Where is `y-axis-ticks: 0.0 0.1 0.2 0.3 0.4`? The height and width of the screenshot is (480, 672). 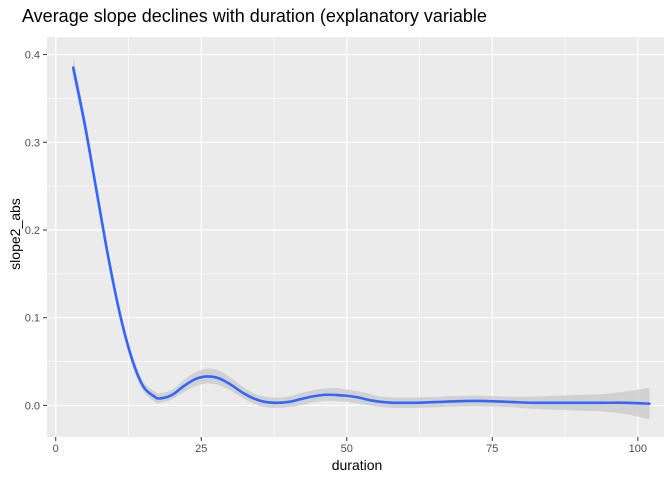 y-axis-ticks: 0.0 0.1 0.2 0.3 0.4 is located at coordinates (36, 231).